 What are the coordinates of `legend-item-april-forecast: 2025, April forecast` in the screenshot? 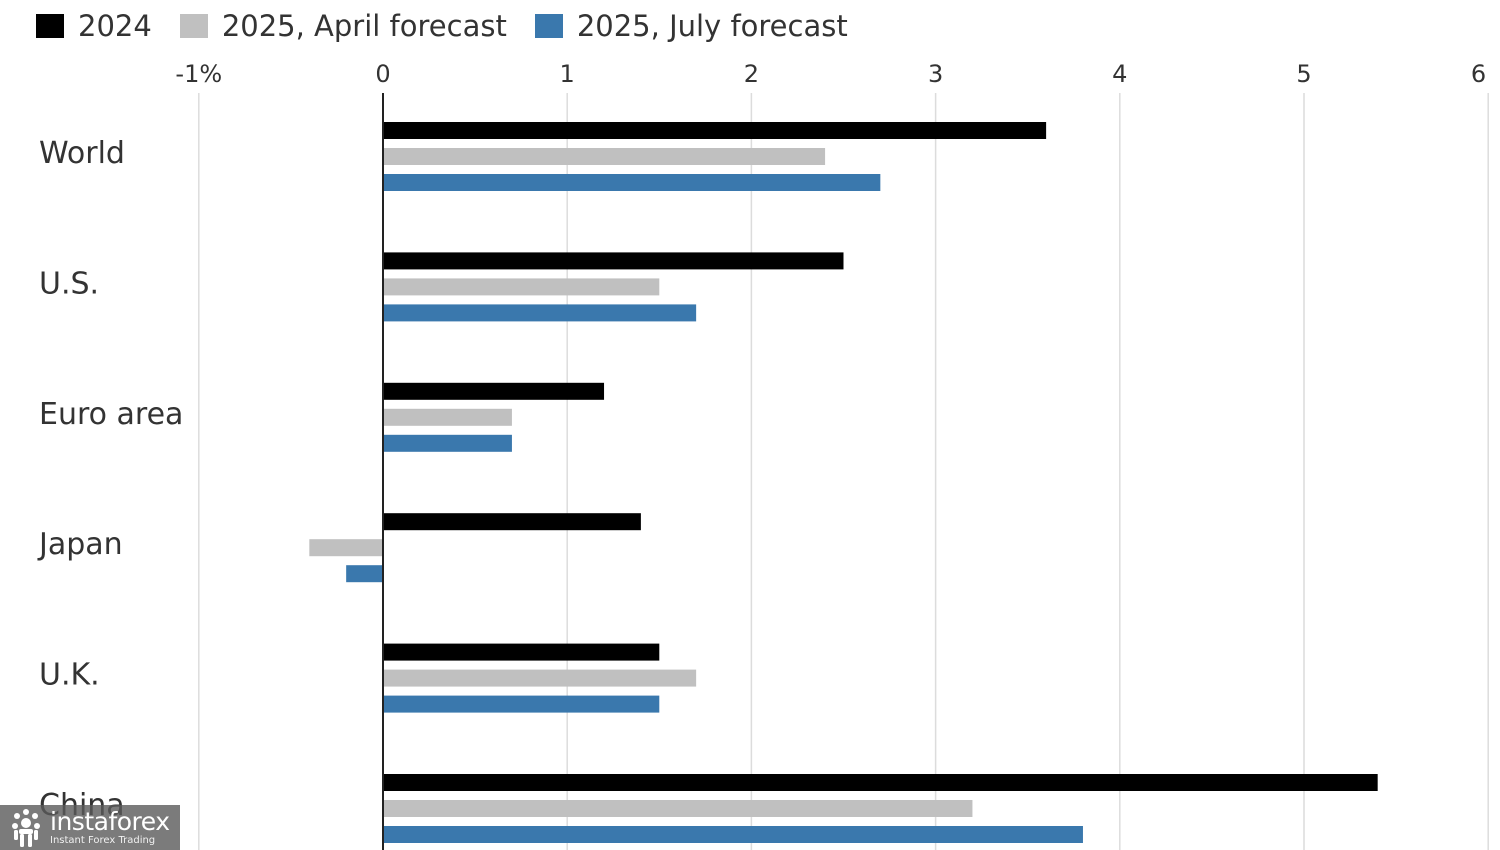 It's located at (343, 26).